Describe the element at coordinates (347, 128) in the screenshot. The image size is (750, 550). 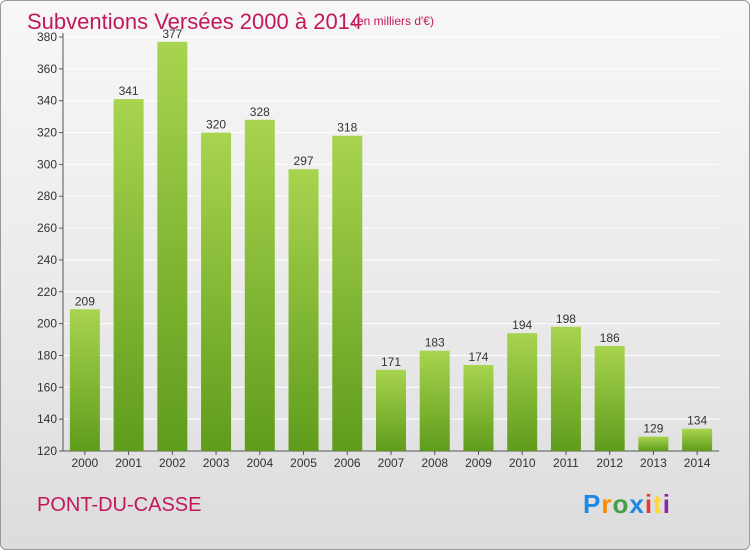
I see `data-label: 318` at that location.